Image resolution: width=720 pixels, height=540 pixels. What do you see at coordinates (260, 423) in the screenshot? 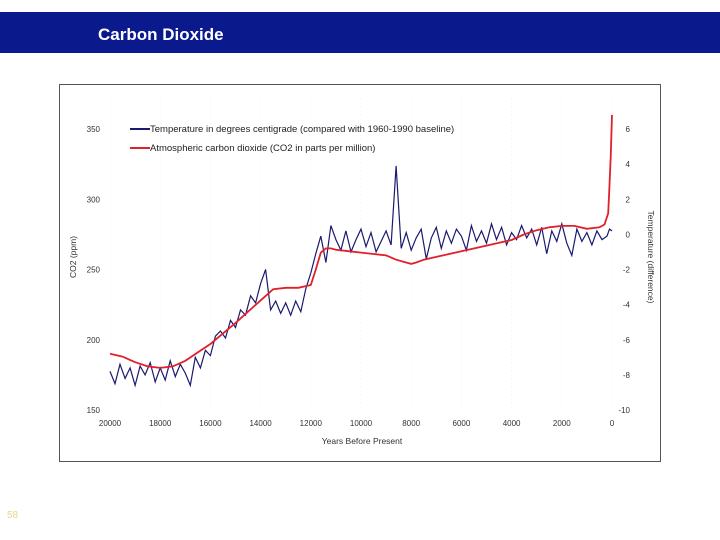
I see `x-tick-label: 14000` at bounding box center [260, 423].